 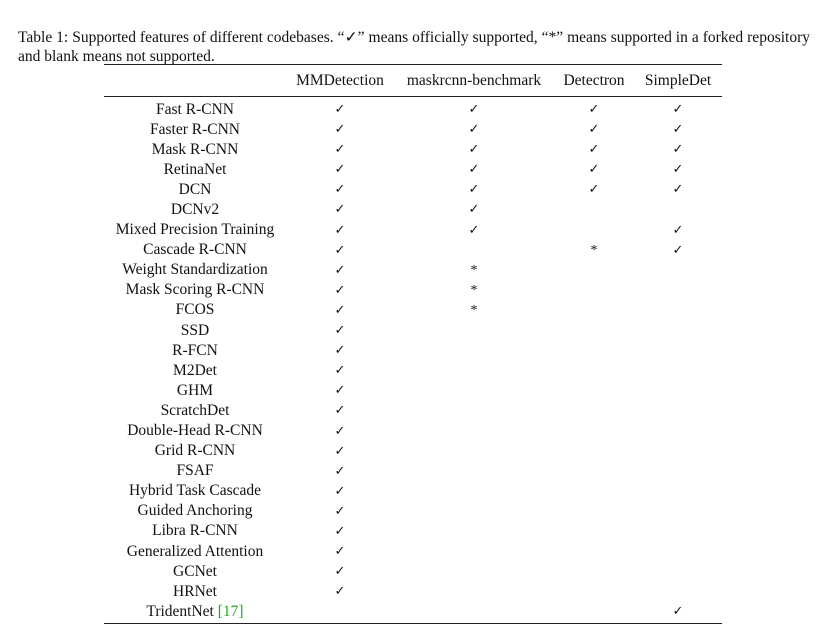 What do you see at coordinates (195, 571) in the screenshot?
I see `feature-name: GCNet` at bounding box center [195, 571].